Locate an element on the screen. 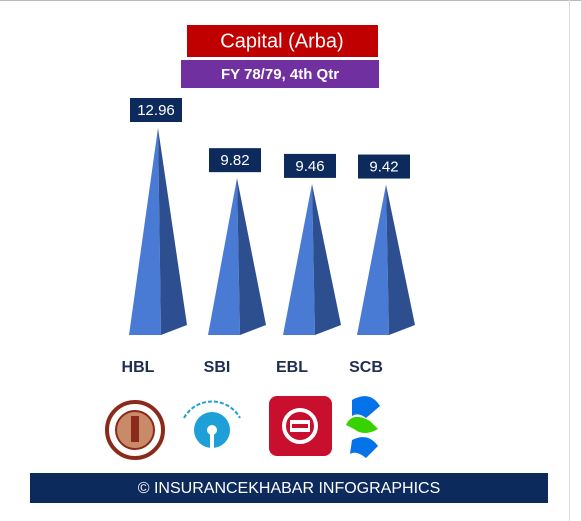 The height and width of the screenshot is (521, 581). title-box is located at coordinates (282, 41).